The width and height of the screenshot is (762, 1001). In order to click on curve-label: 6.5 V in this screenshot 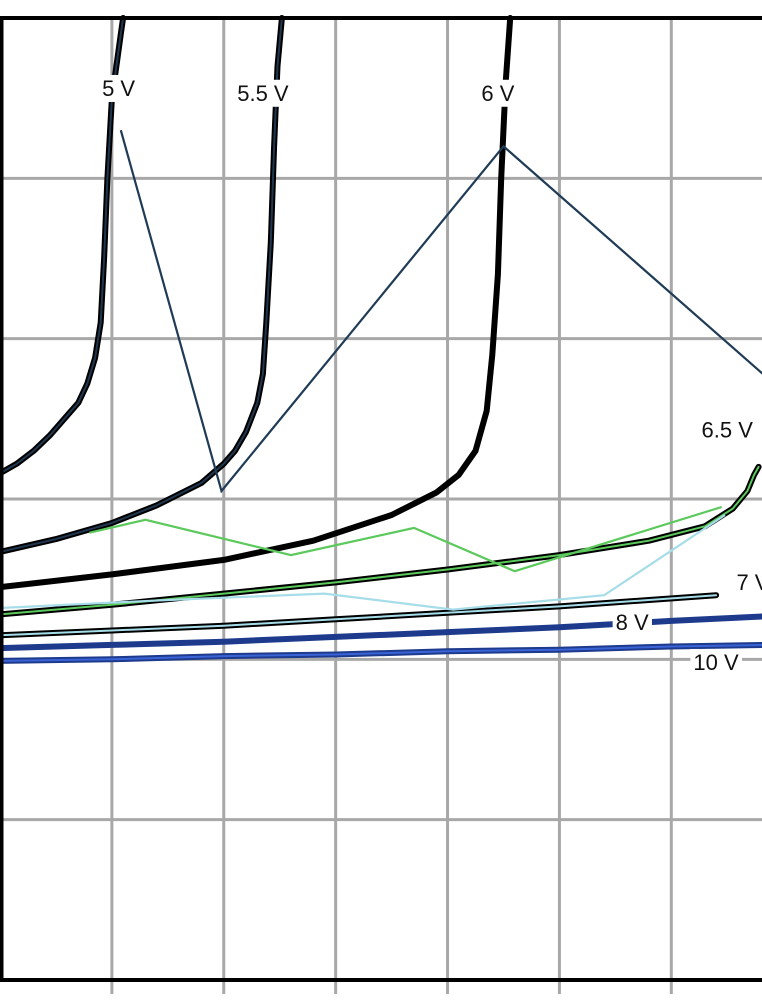, I will do `click(728, 429)`.